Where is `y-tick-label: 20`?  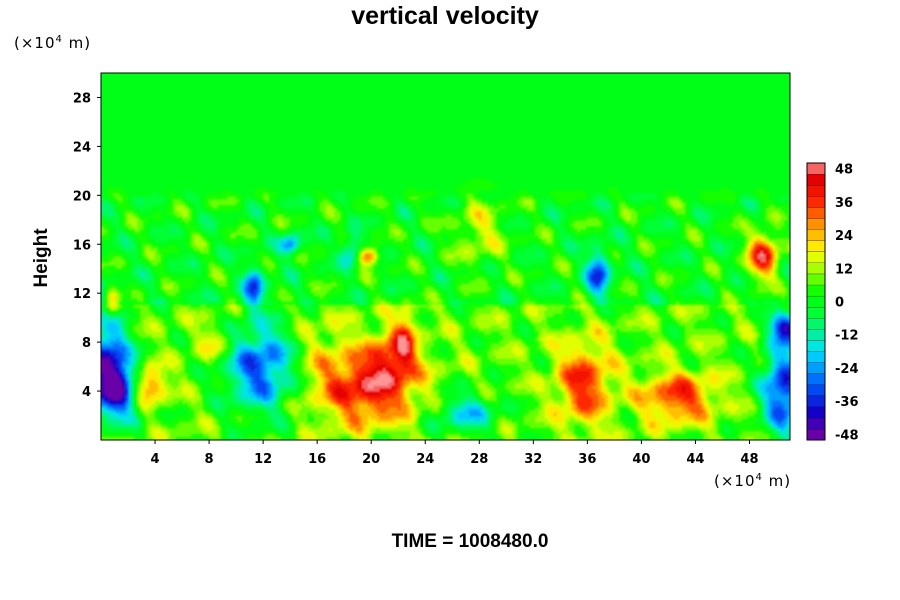 y-tick-label: 20 is located at coordinates (82, 196).